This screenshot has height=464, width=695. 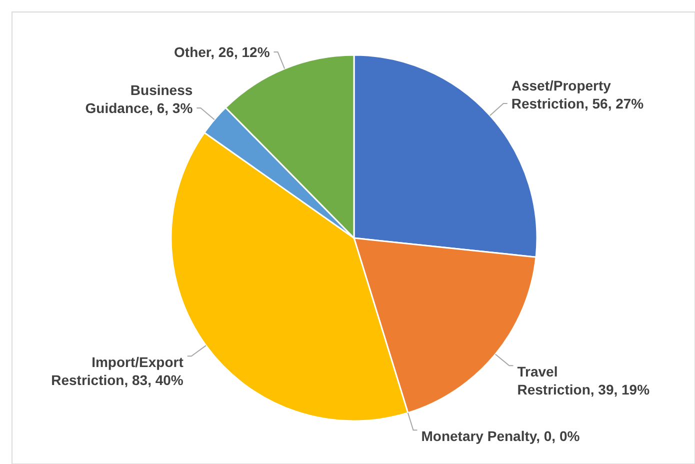 What do you see at coordinates (117, 371) in the screenshot?
I see `slice-label: Import/Export Restriction, 83, 40%` at bounding box center [117, 371].